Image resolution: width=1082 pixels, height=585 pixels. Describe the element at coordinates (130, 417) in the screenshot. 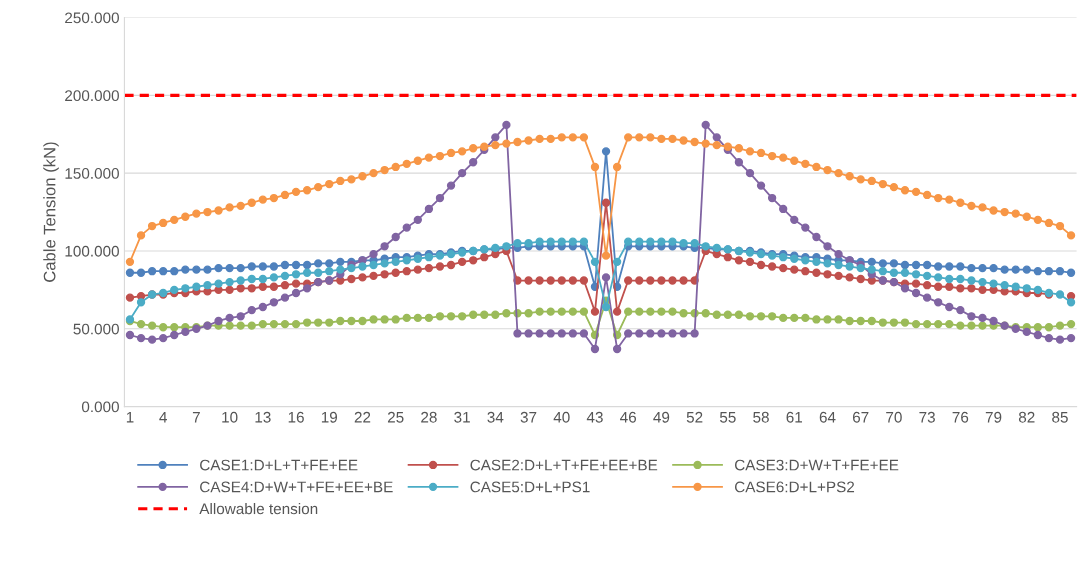

I see `x-tick-label: 1` at that location.